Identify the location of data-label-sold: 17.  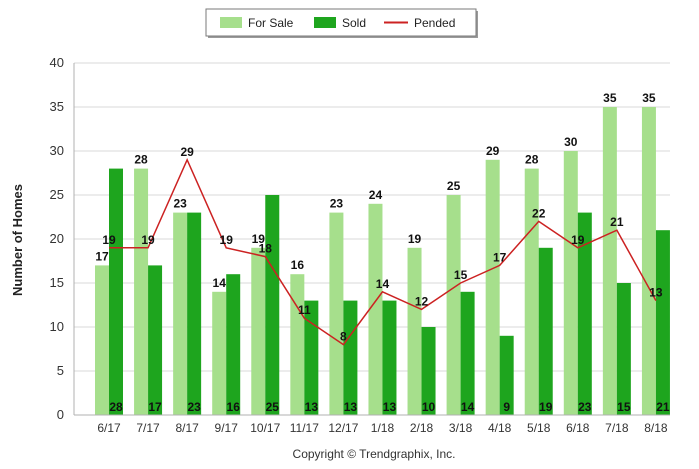
(155, 407).